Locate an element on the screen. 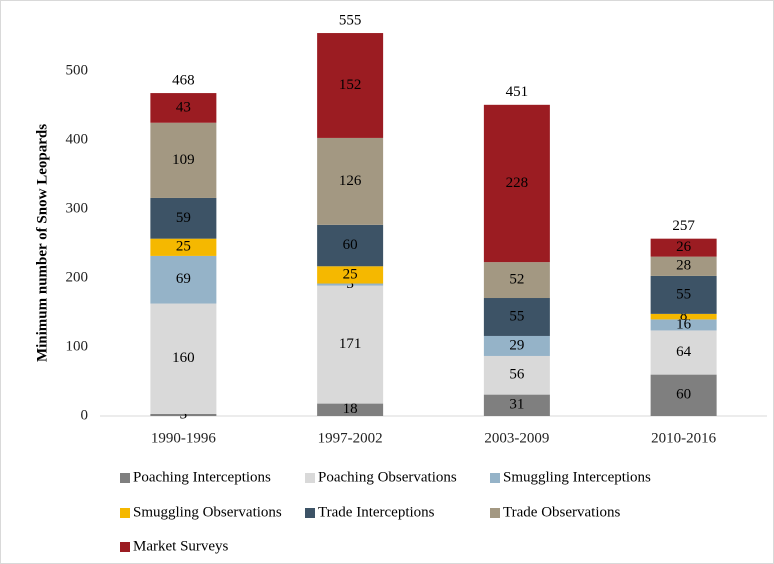  data-label: 126 is located at coordinates (350, 181).